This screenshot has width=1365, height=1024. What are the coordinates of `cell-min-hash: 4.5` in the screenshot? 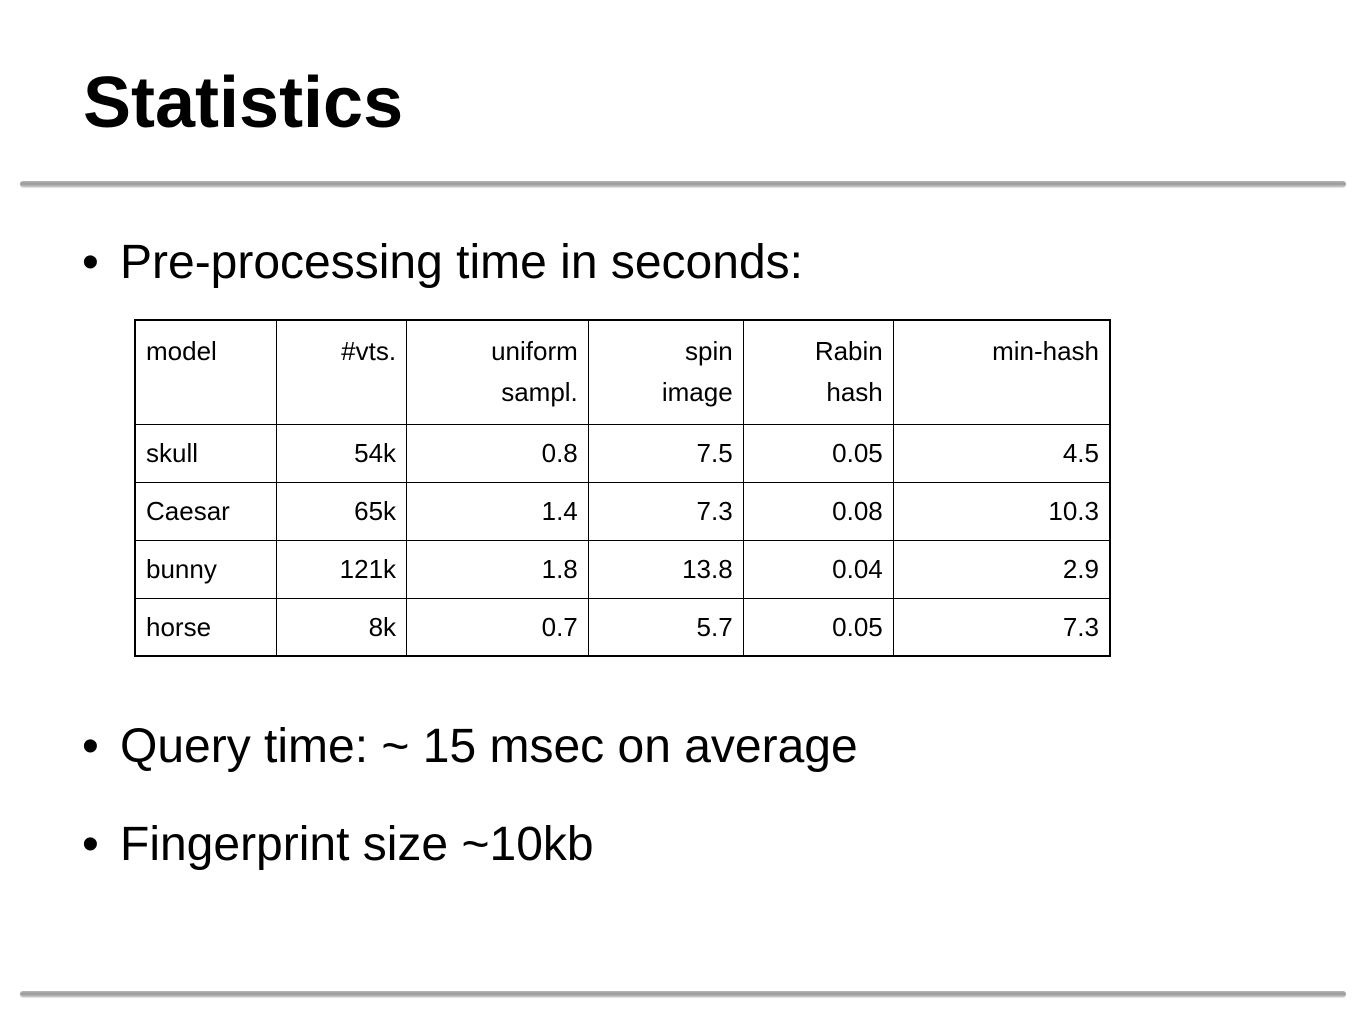 It's located at (1001, 453).